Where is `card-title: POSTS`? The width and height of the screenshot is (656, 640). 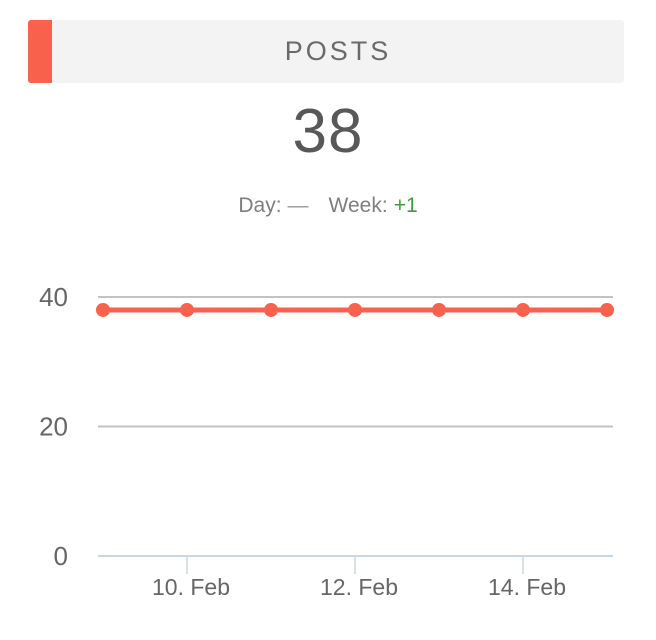
card-title: POSTS is located at coordinates (338, 51).